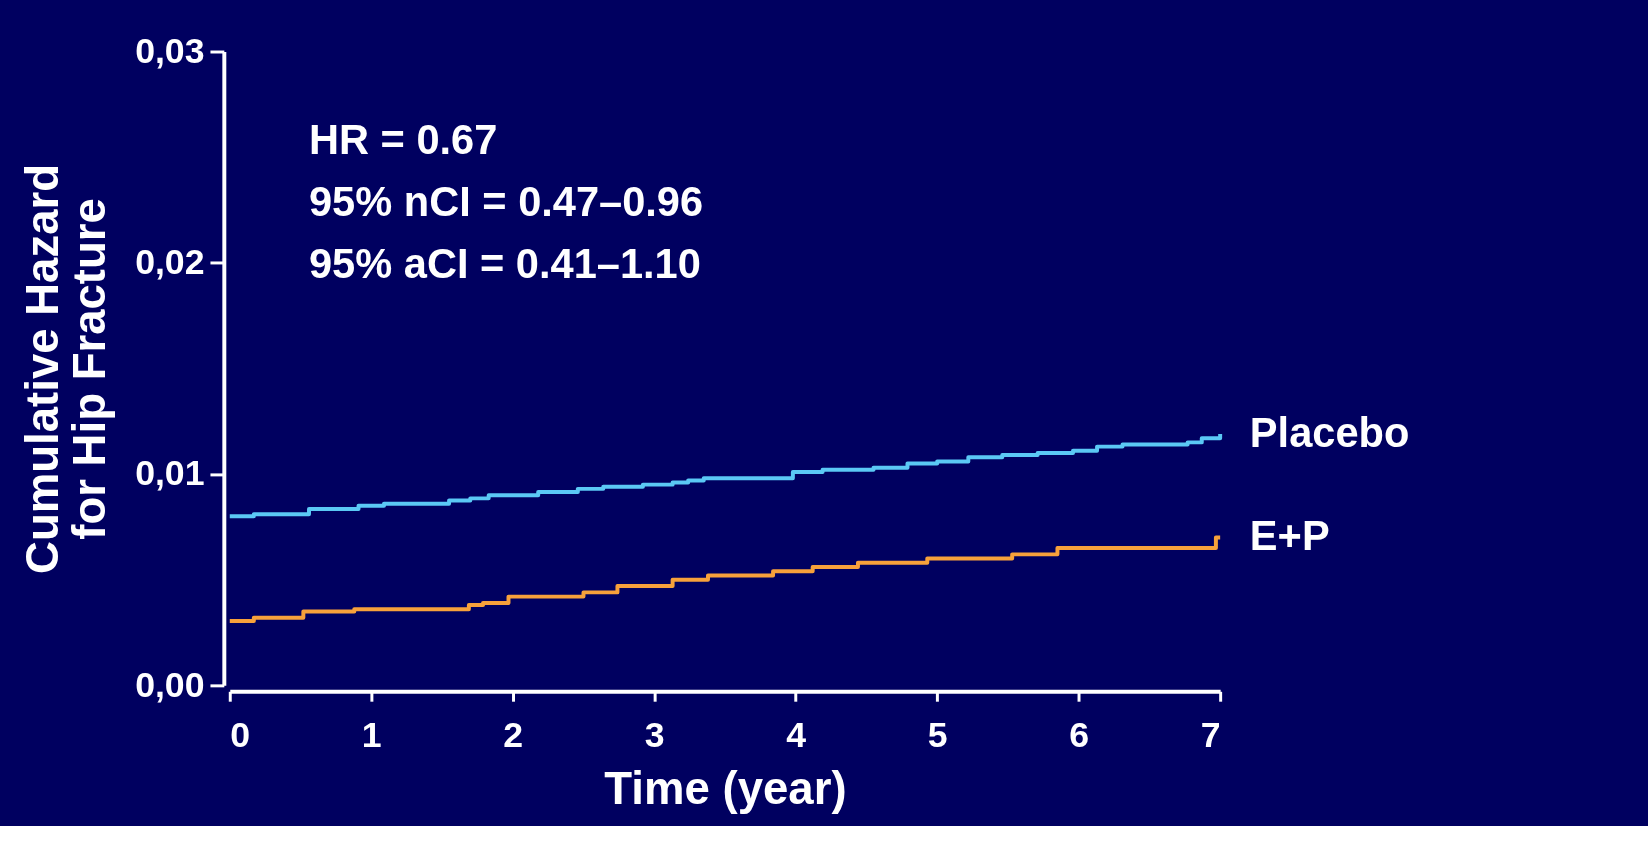 The image size is (1648, 860). I want to click on annotation: HR = 0.67, so click(403, 139).